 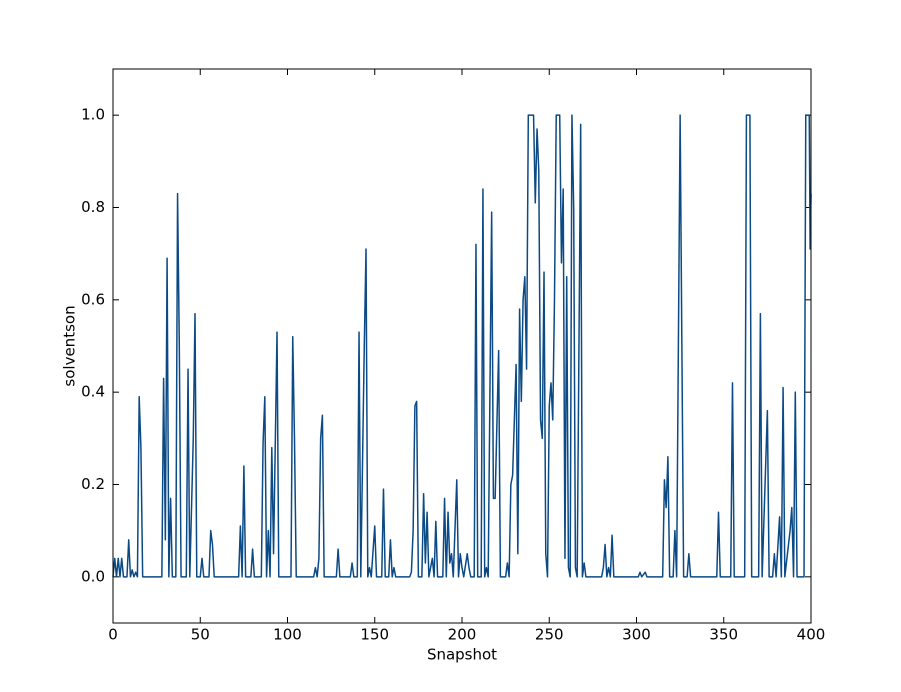 I want to click on x-tick-label: 350, so click(x=723, y=635).